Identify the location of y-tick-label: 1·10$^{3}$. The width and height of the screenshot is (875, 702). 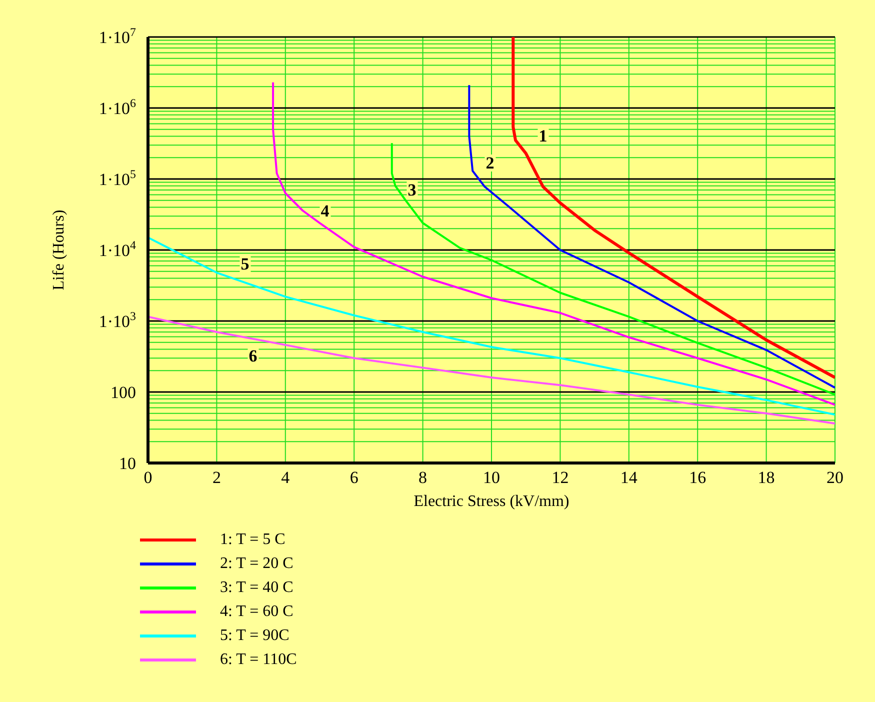
(117, 320).